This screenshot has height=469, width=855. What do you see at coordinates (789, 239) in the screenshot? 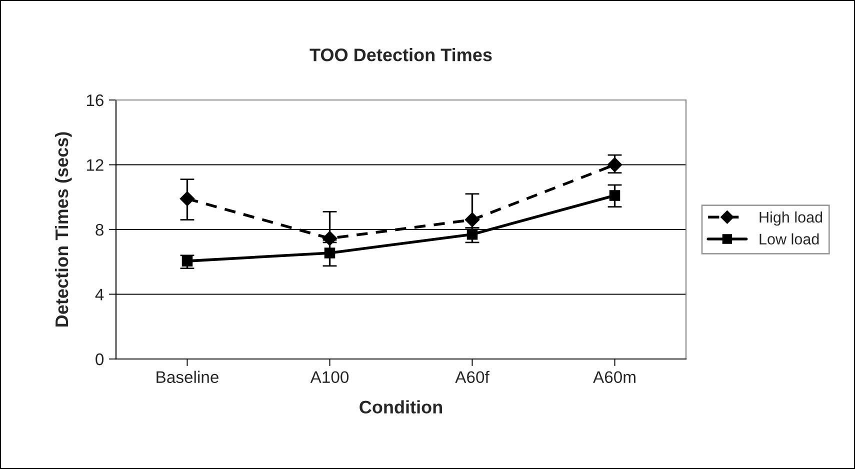
I see `legend-label: Low load` at bounding box center [789, 239].